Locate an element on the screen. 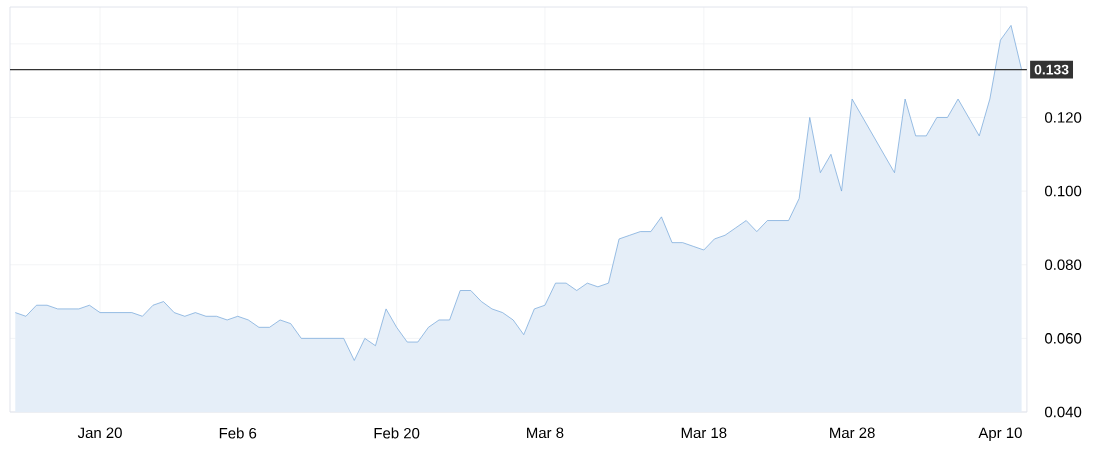 This screenshot has height=458, width=1108. x-tick-label: Jan 20 is located at coordinates (99, 433).